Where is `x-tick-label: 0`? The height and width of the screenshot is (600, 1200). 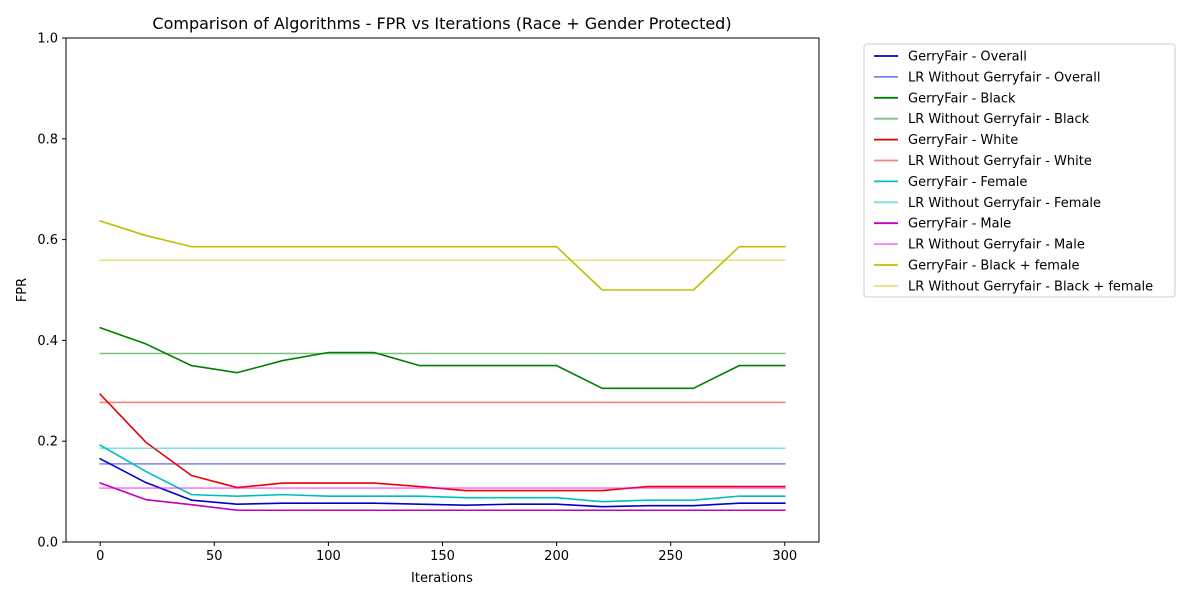 x-tick-label: 0 is located at coordinates (100, 556).